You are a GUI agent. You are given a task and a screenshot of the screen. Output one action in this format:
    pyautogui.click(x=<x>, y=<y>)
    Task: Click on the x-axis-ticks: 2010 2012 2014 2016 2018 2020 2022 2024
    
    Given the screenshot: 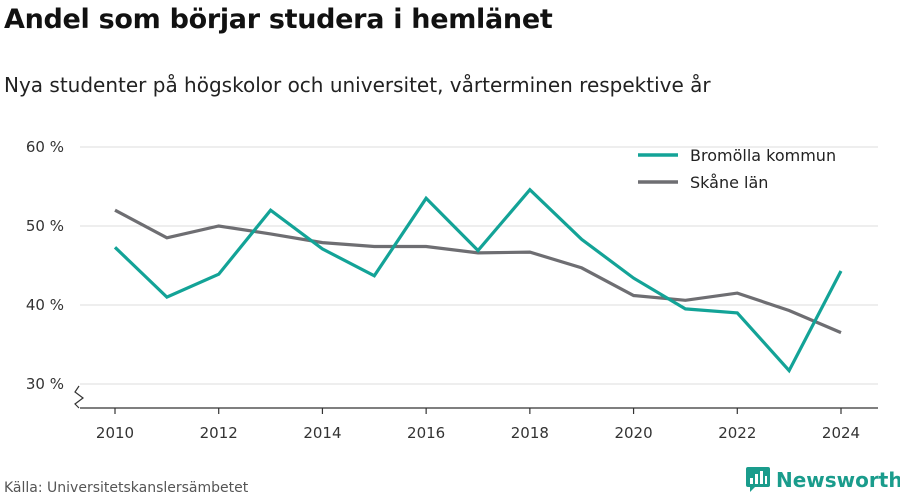 What is the action you would take?
    pyautogui.click(x=478, y=425)
    